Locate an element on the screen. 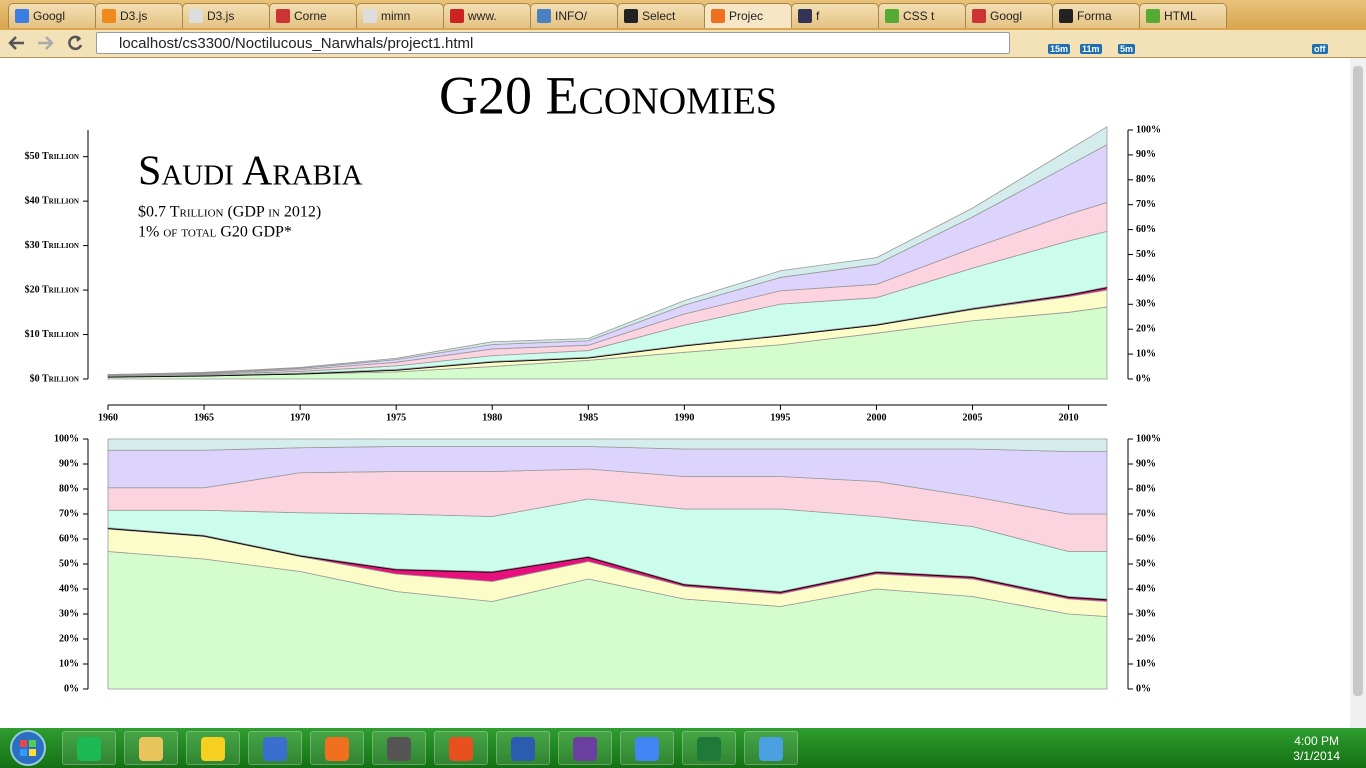 Image resolution: width=1366 pixels, height=768 pixels. y2-tick-label: 30% is located at coordinates (1146, 613).